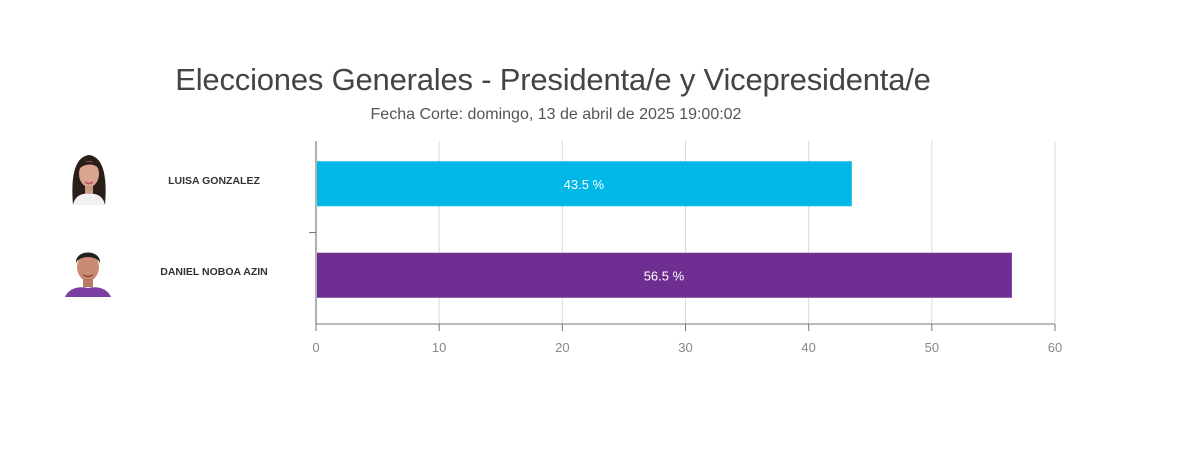 This screenshot has width=1200, height=451. Describe the element at coordinates (214, 272) in the screenshot. I see `category-label: DANIEL NOBOA AZIN` at that location.